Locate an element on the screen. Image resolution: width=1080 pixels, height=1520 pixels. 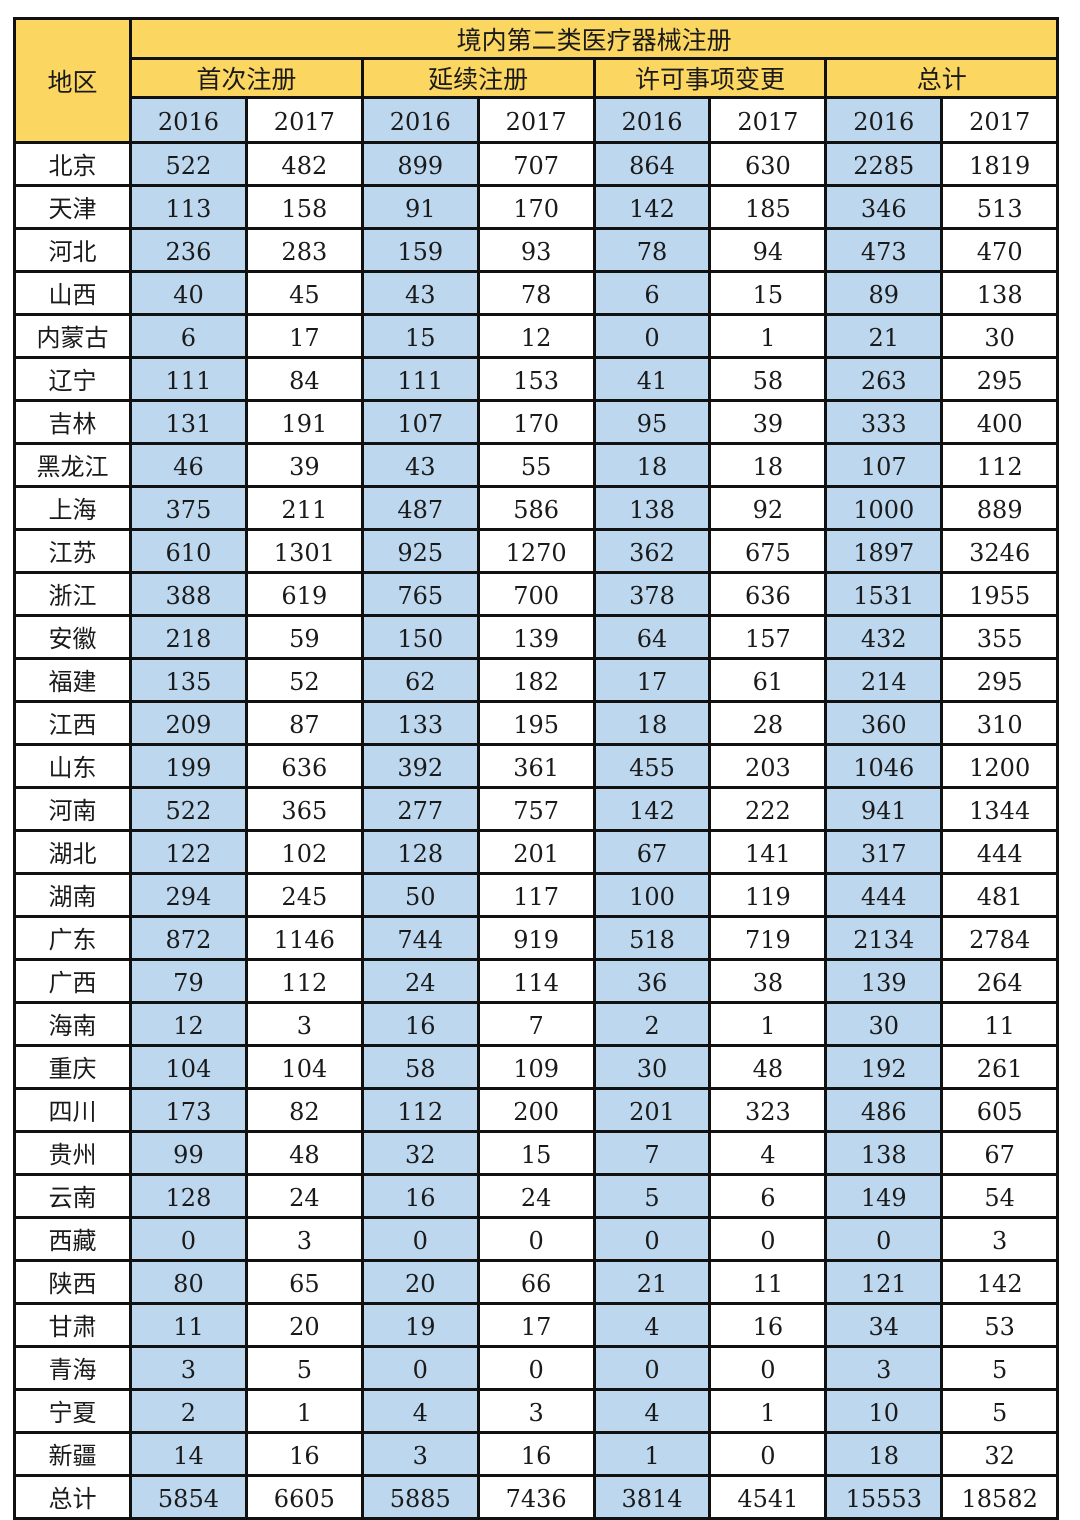
value-cell: 201 is located at coordinates (652, 1110).